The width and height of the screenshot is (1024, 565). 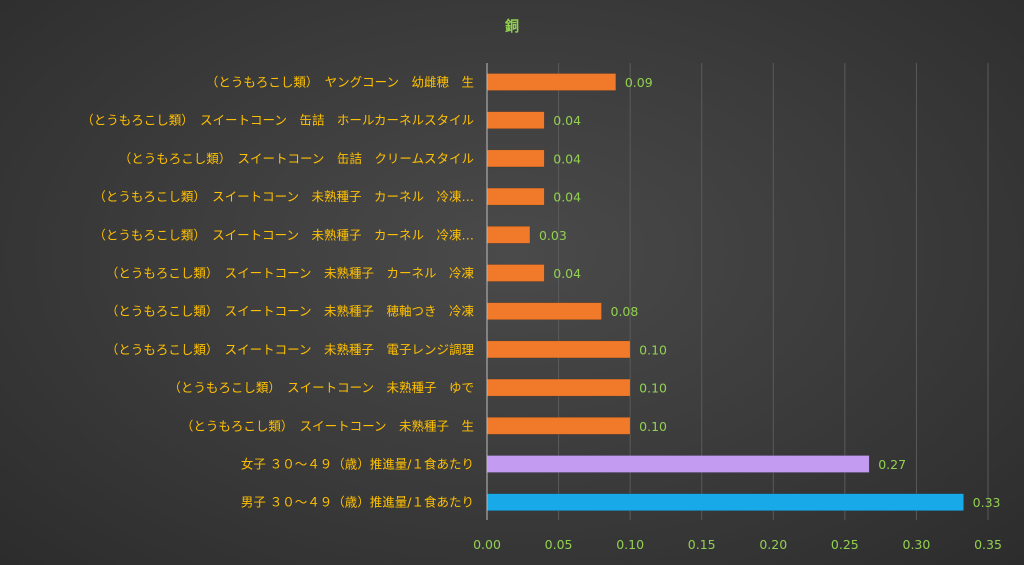 I want to click on x-tick-label: 0.25, so click(x=845, y=544).